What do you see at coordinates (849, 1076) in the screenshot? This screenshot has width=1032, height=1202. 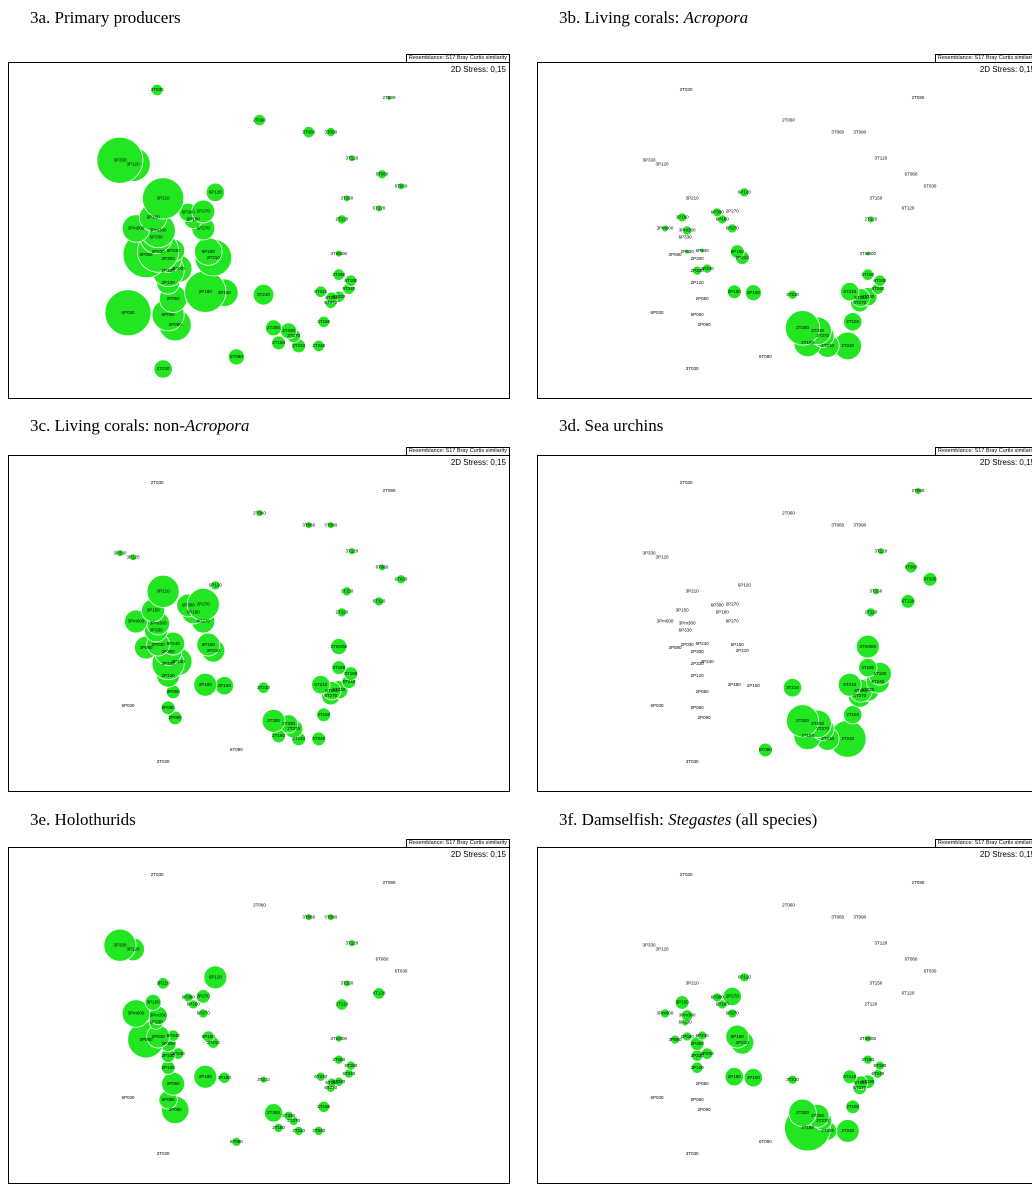 I see `station-label: 6T210` at bounding box center [849, 1076].